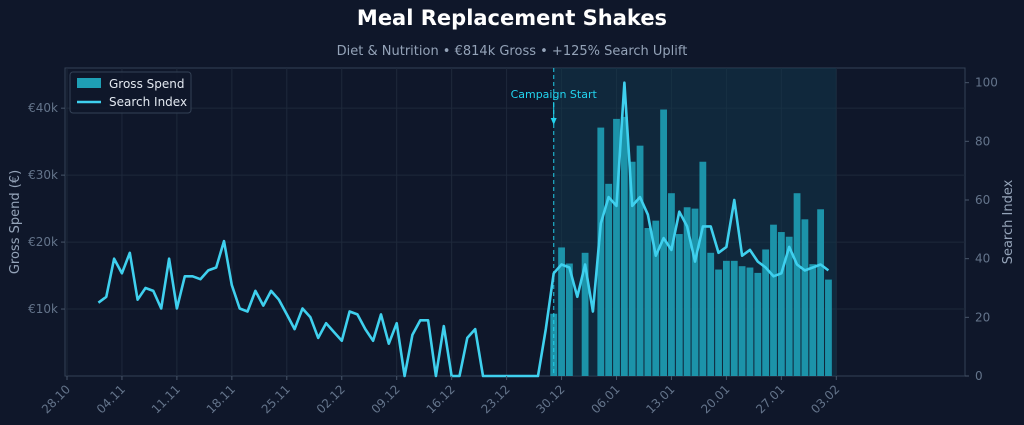  I want to click on tick-label-left: €40k, so click(43, 108).